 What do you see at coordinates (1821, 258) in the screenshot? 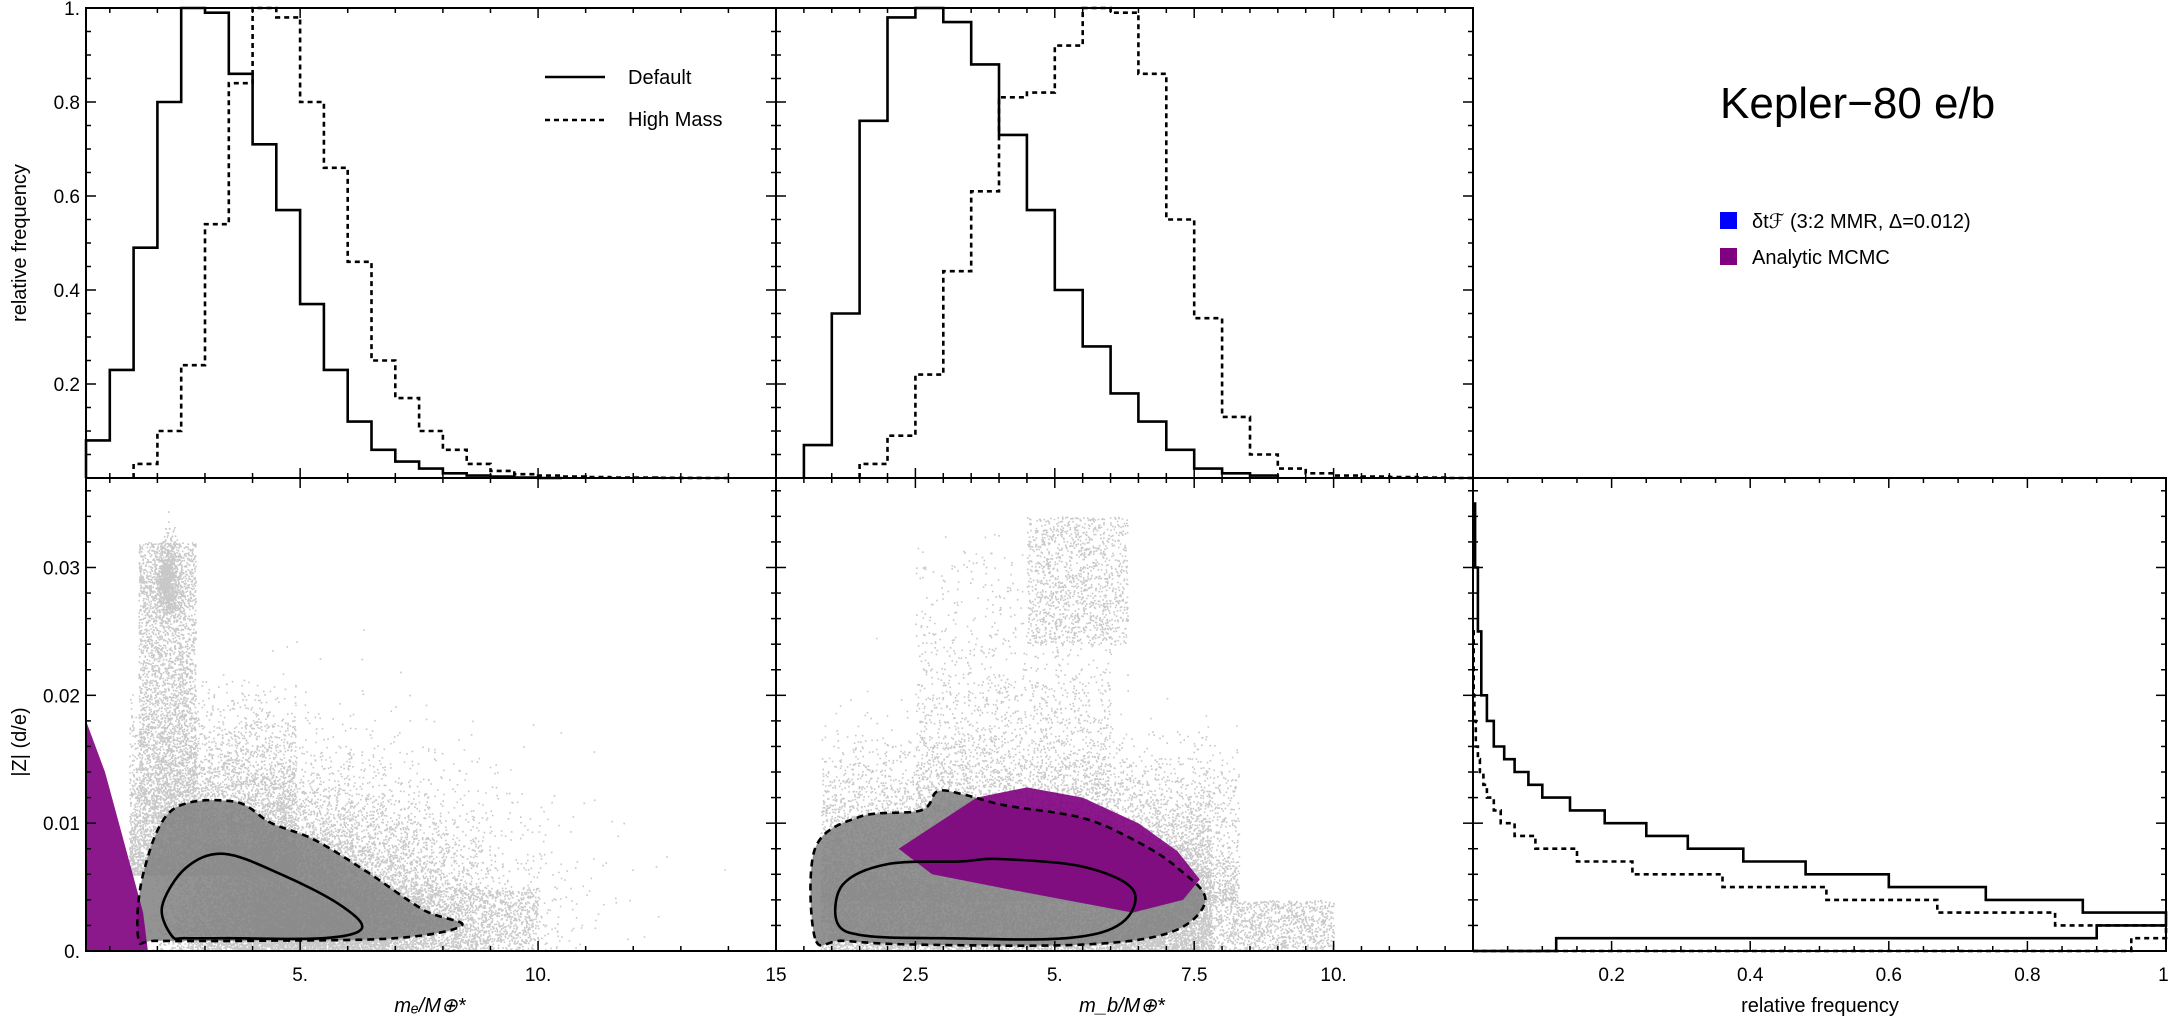
I see `legend-label-mcmc: Analytic MCMC` at bounding box center [1821, 258].